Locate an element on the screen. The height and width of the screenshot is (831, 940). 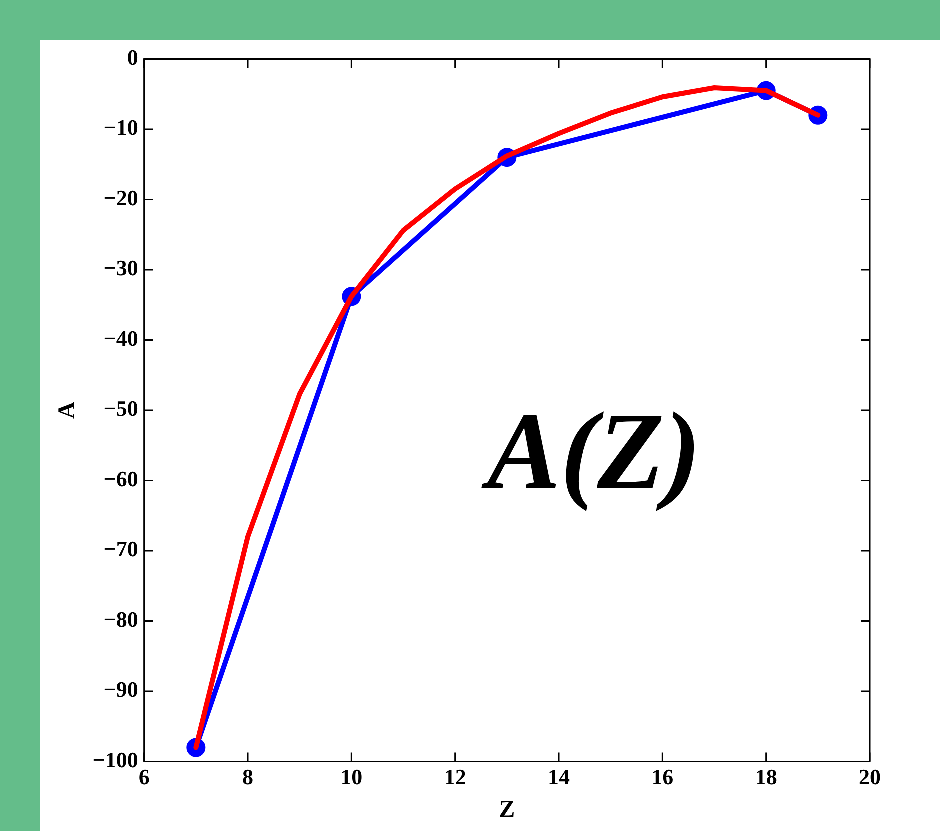
y-tick-label: −20 is located at coordinates (121, 197).